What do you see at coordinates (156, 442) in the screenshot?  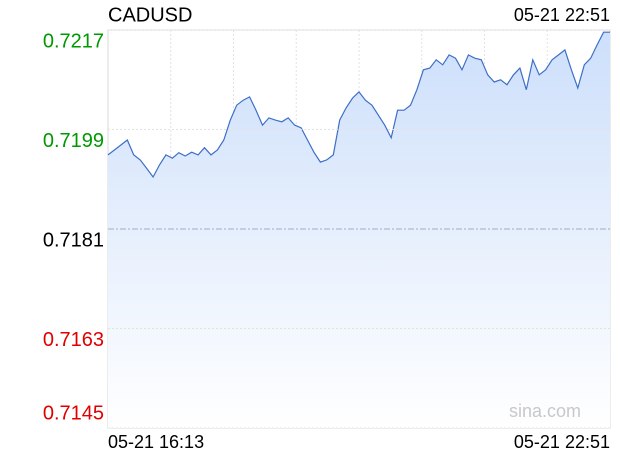 I see `x-tick-label: 05-21 16:13` at bounding box center [156, 442].